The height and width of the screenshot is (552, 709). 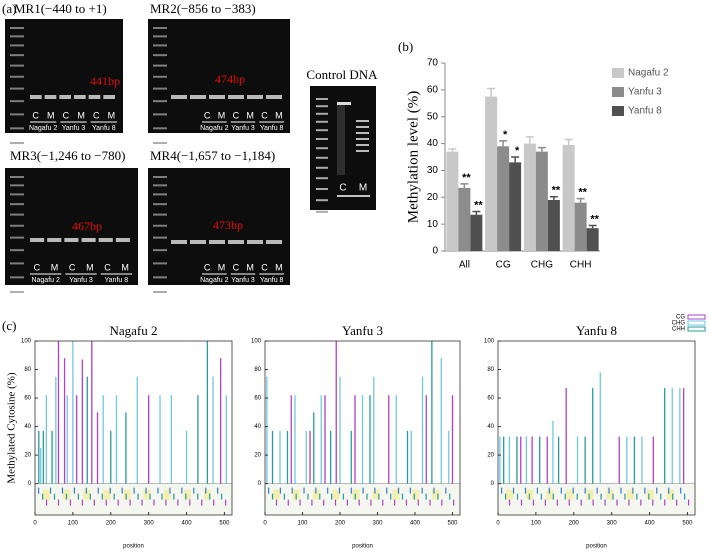 What do you see at coordinates (433, 116) in the screenshot?
I see `y-tick-label: 50` at bounding box center [433, 116].